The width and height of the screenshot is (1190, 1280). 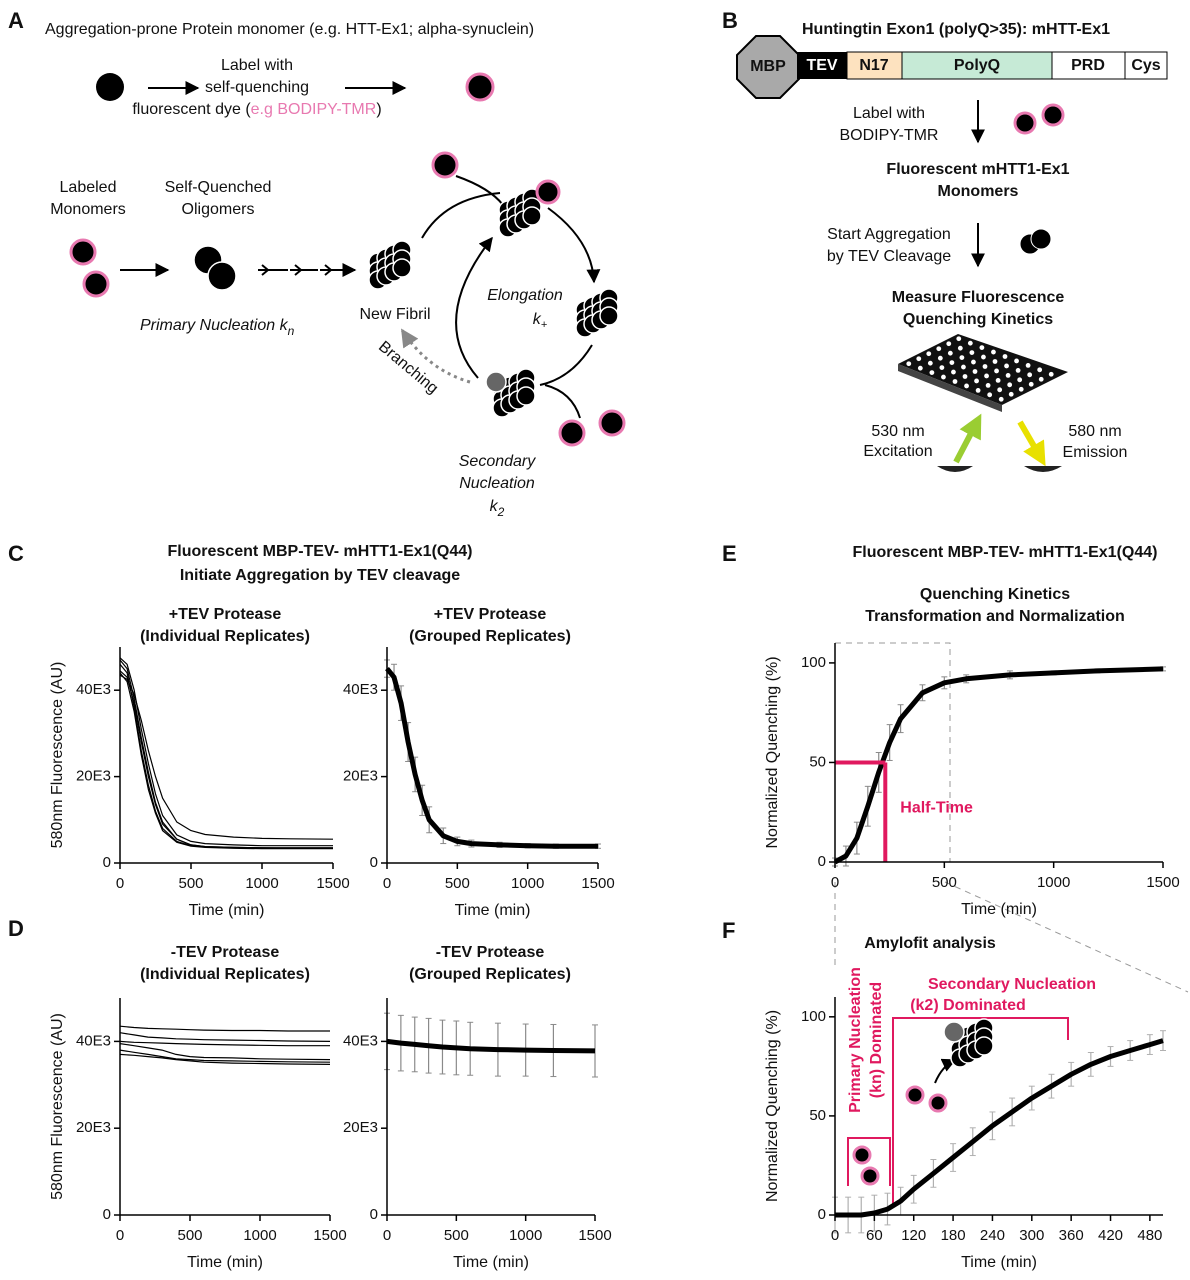 What do you see at coordinates (16, 553) in the screenshot?
I see `panel-label: C` at bounding box center [16, 553].